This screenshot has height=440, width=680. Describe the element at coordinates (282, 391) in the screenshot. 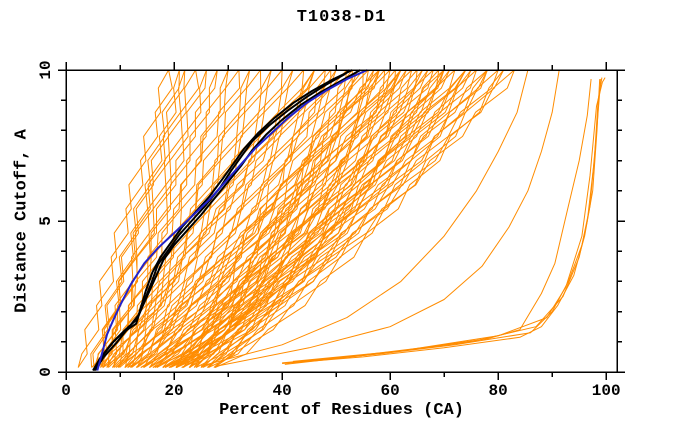

I see `x-tick-label: 40` at that location.